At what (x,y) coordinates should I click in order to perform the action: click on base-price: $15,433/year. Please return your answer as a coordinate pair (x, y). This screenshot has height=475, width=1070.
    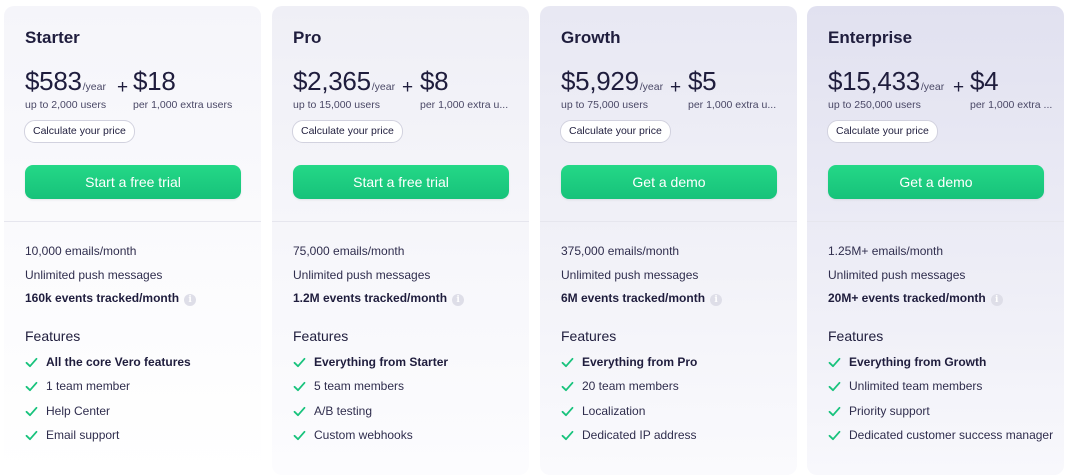
    Looking at the image, I should click on (886, 81).